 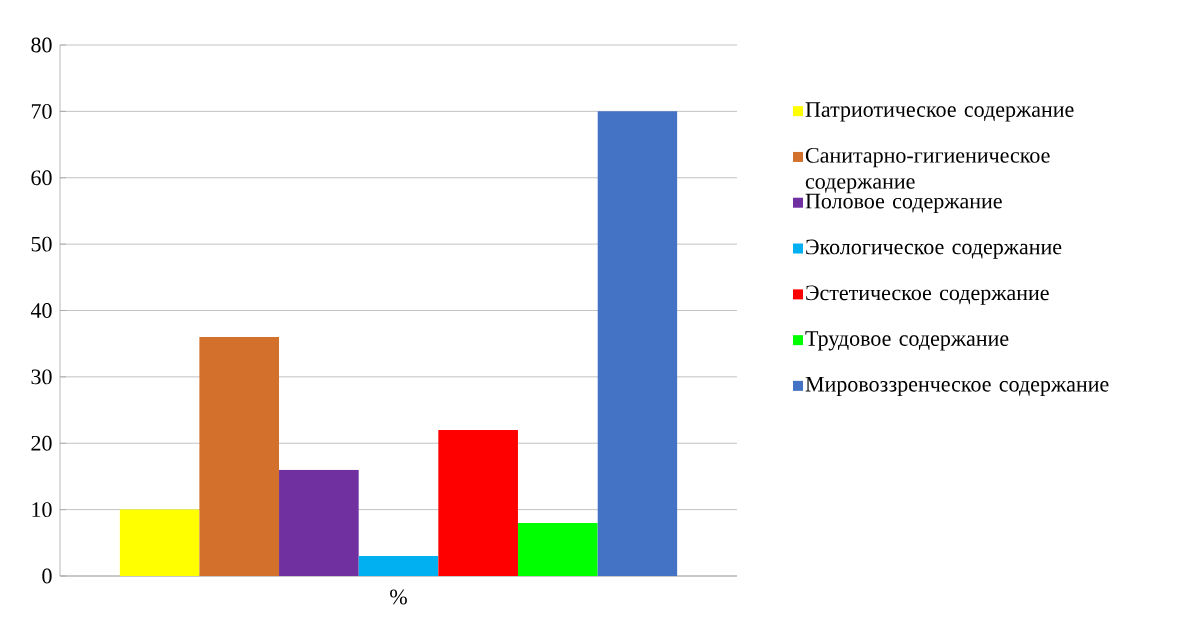 What do you see at coordinates (41, 111) in the screenshot?
I see `y-tick-label: 70` at bounding box center [41, 111].